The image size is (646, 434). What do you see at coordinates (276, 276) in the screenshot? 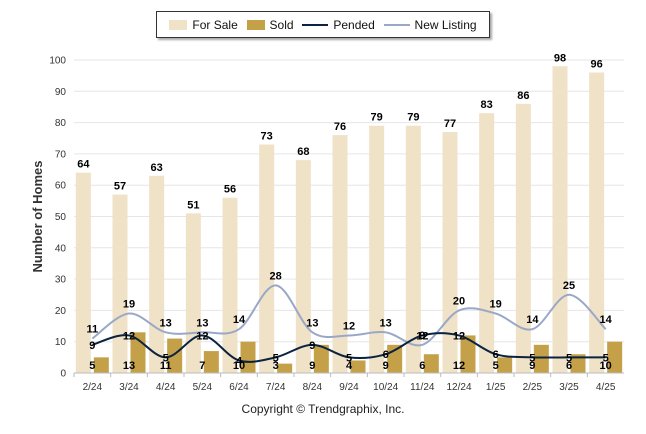
I see `label-new-listing: 28` at bounding box center [276, 276].